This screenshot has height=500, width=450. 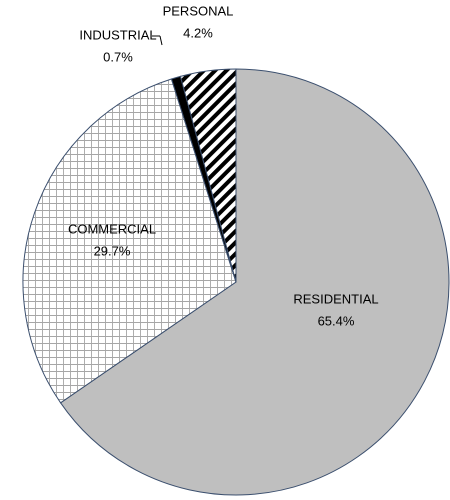 I want to click on slice-value-label: 65.4%, so click(x=336, y=320).